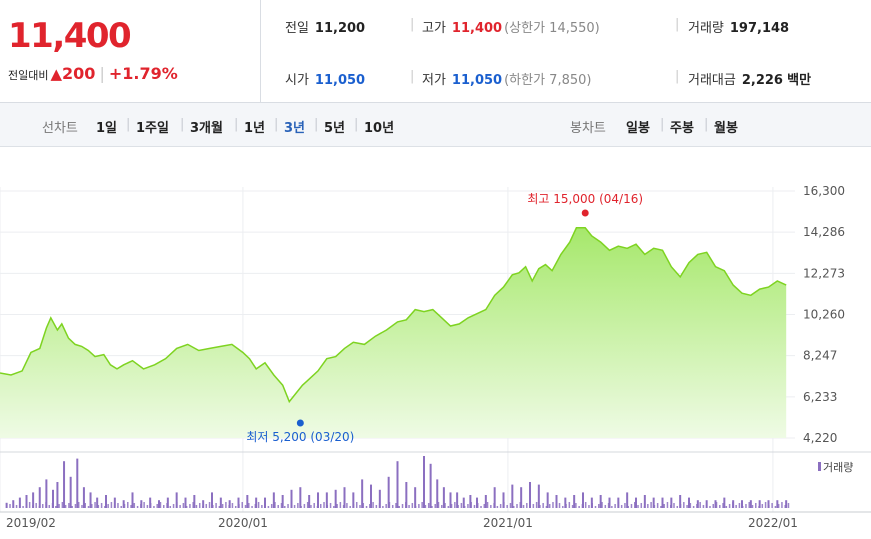 The image size is (871, 539). I want to click on tab-1d: 1일, so click(107, 128).